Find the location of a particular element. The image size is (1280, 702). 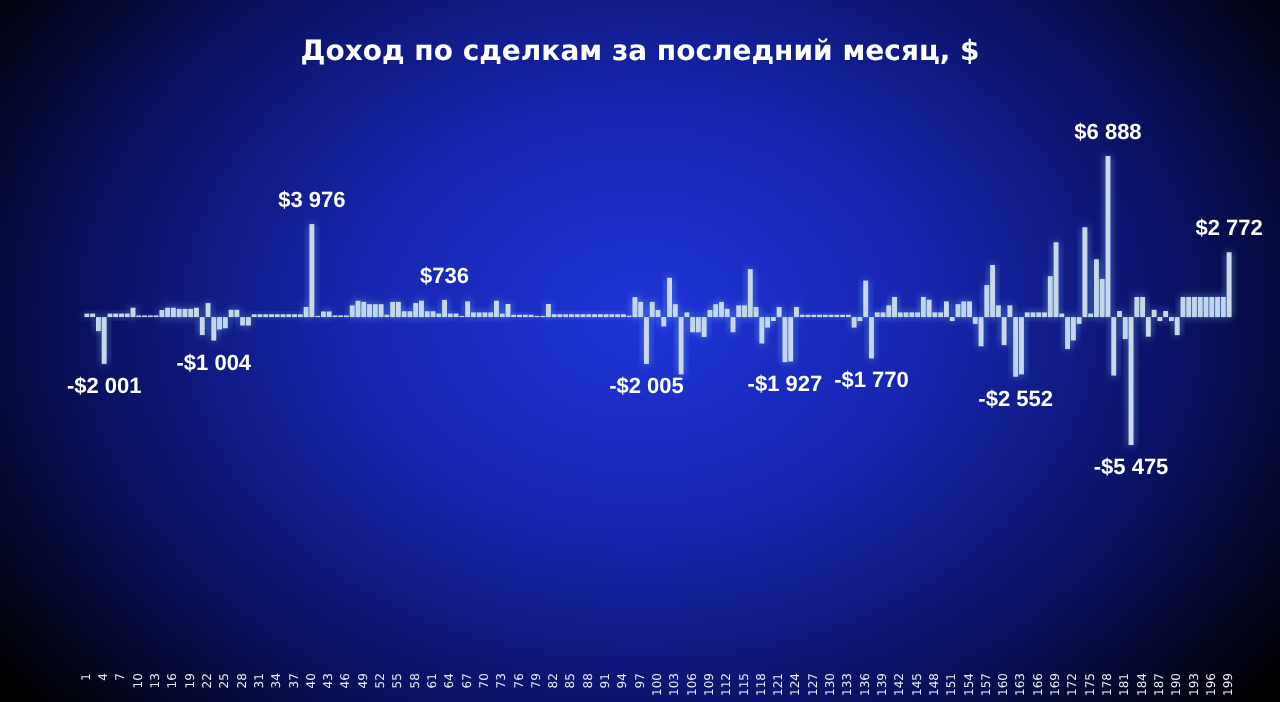

data-label: $3 976 is located at coordinates (312, 201).